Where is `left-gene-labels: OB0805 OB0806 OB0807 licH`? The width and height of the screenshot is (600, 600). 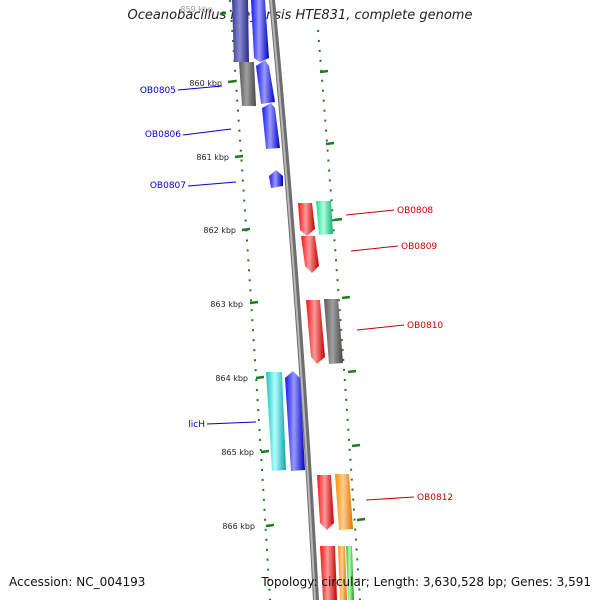 left-gene-labels: OB0805 OB0806 OB0807 licH is located at coordinates (172, 258).